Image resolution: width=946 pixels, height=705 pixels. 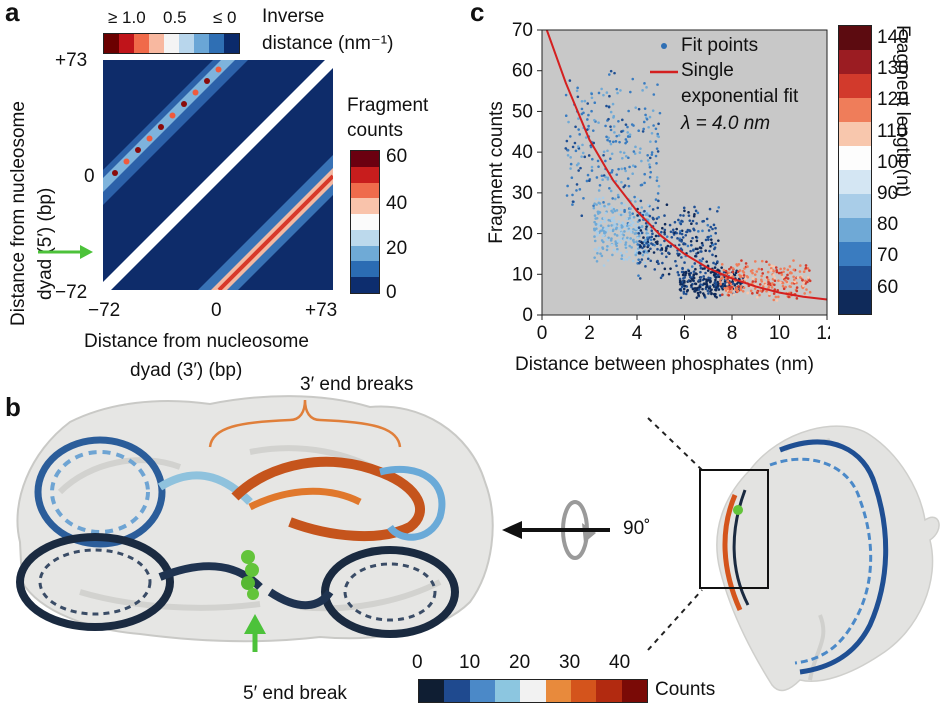 What do you see at coordinates (167, 121) in the screenshot?
I see `upper-band-peaks` at bounding box center [167, 121].